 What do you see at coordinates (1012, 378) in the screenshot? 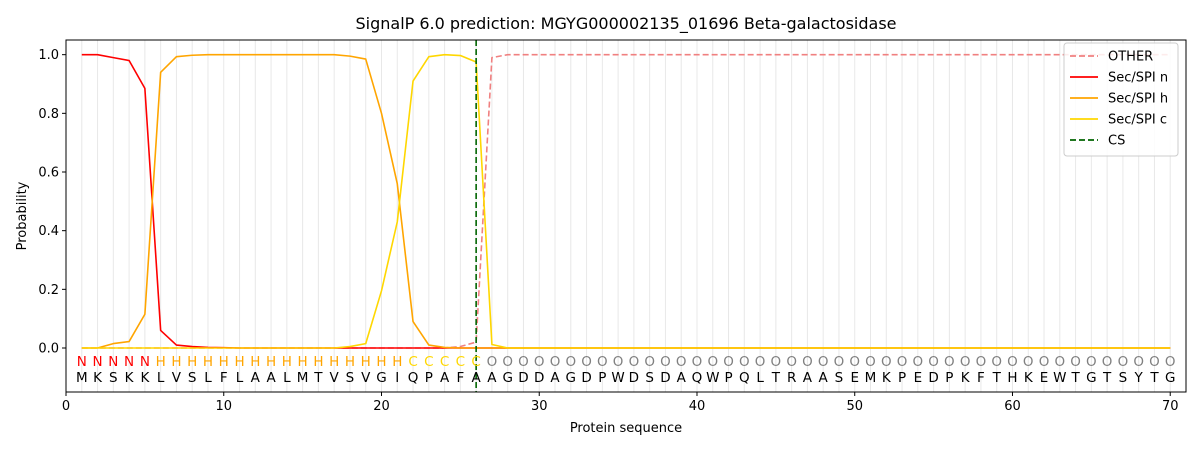
I see `sequence-letter: H` at bounding box center [1012, 378].